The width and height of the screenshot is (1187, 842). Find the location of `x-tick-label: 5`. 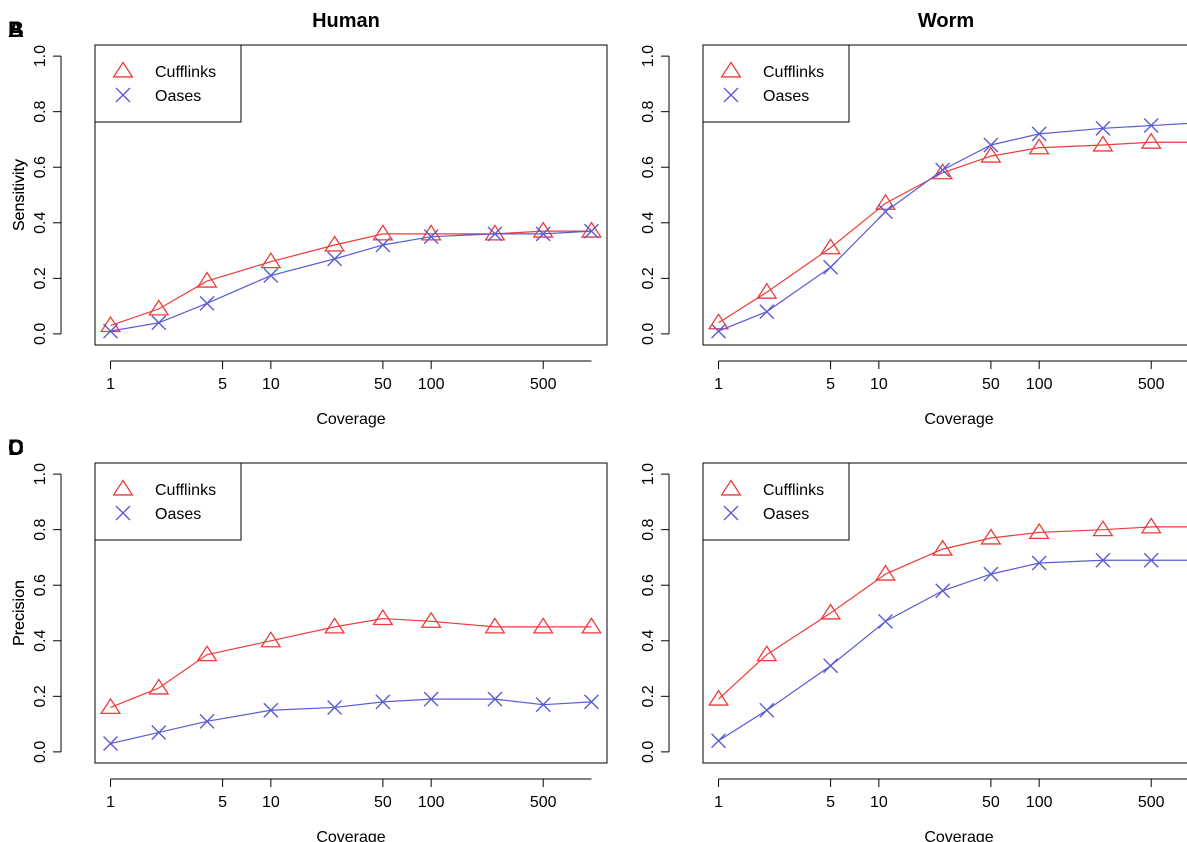

x-tick-label: 5 is located at coordinates (830, 384).